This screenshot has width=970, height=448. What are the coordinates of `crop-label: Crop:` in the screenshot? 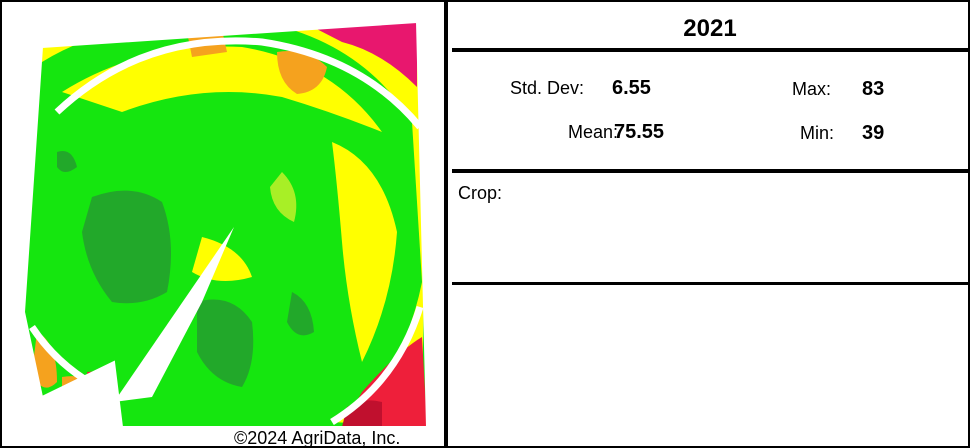 It's located at (480, 193).